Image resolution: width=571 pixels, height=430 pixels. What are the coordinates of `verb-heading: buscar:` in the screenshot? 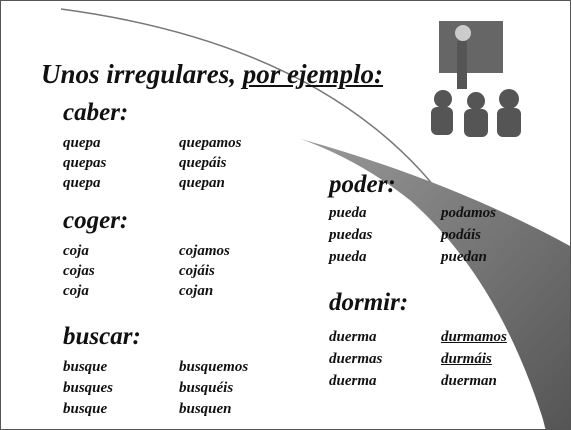 It's located at (102, 336).